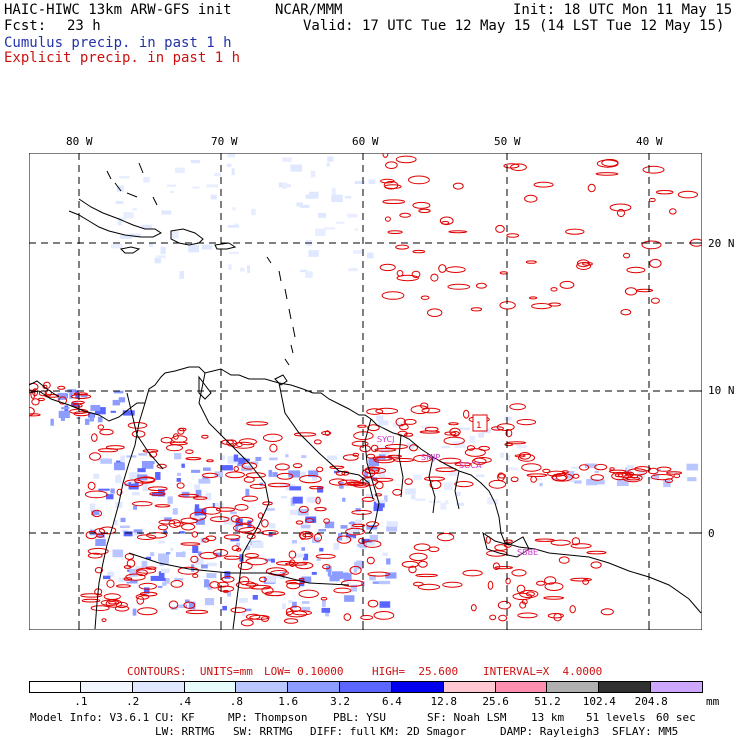 The width and height of the screenshot is (740, 740). I want to click on station-sbbe: SBBE, so click(527, 552).